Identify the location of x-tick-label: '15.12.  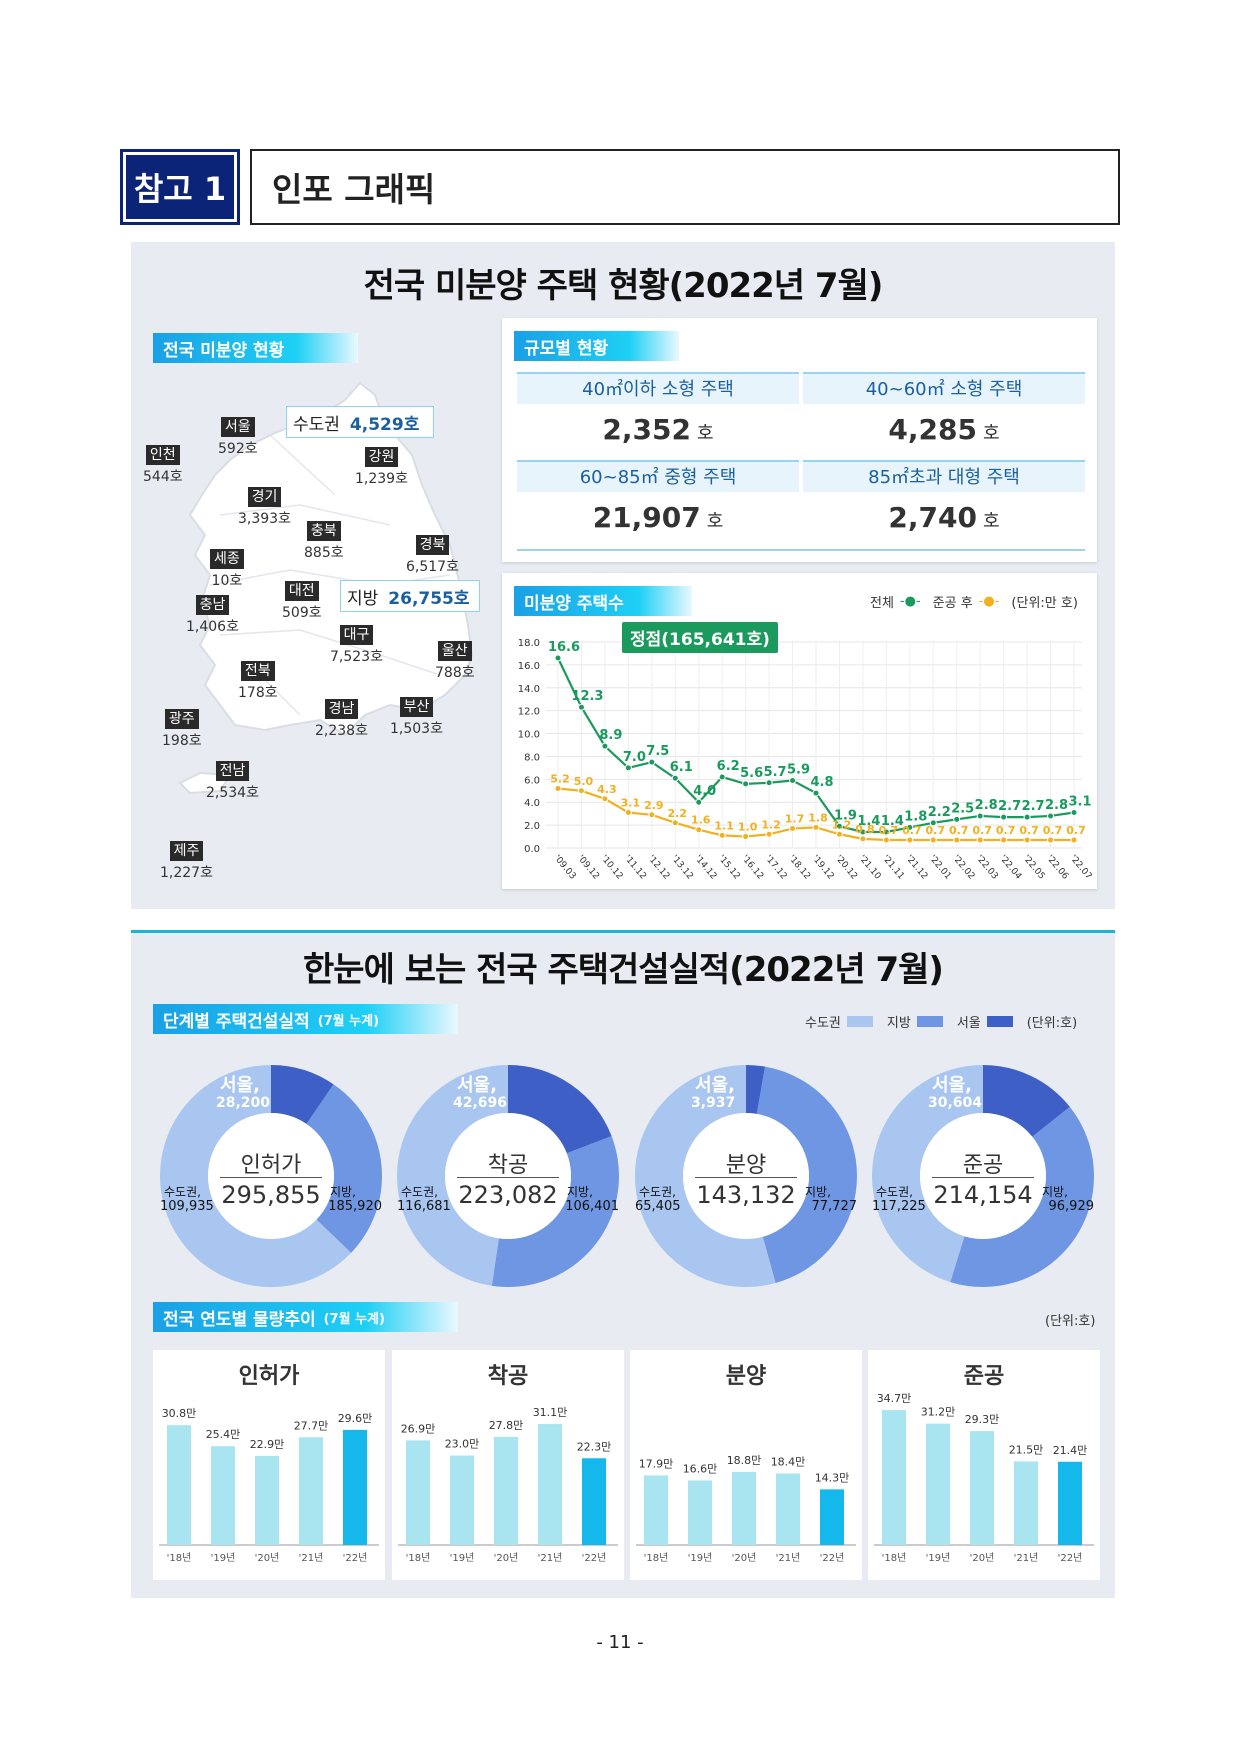
(729, 868).